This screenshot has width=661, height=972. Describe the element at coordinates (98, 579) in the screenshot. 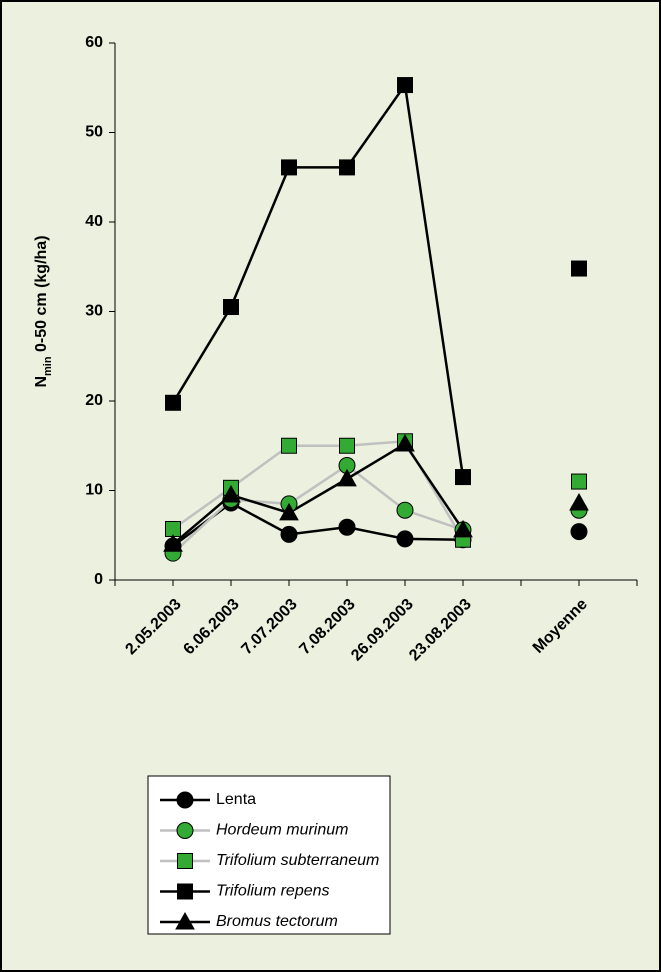

I see `y-tick-label: 0` at that location.